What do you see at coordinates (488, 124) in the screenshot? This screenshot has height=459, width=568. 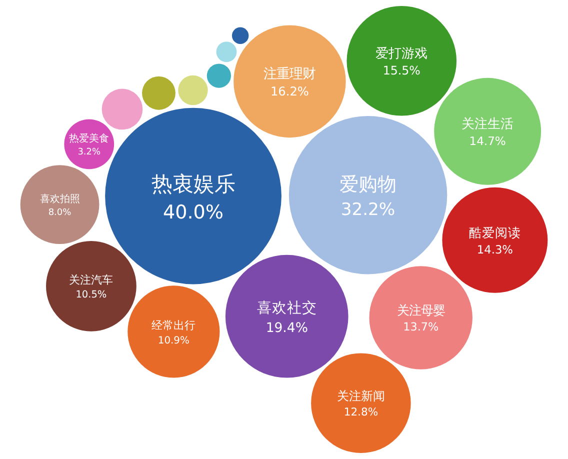 I see `category-label: 关注生活` at bounding box center [488, 124].